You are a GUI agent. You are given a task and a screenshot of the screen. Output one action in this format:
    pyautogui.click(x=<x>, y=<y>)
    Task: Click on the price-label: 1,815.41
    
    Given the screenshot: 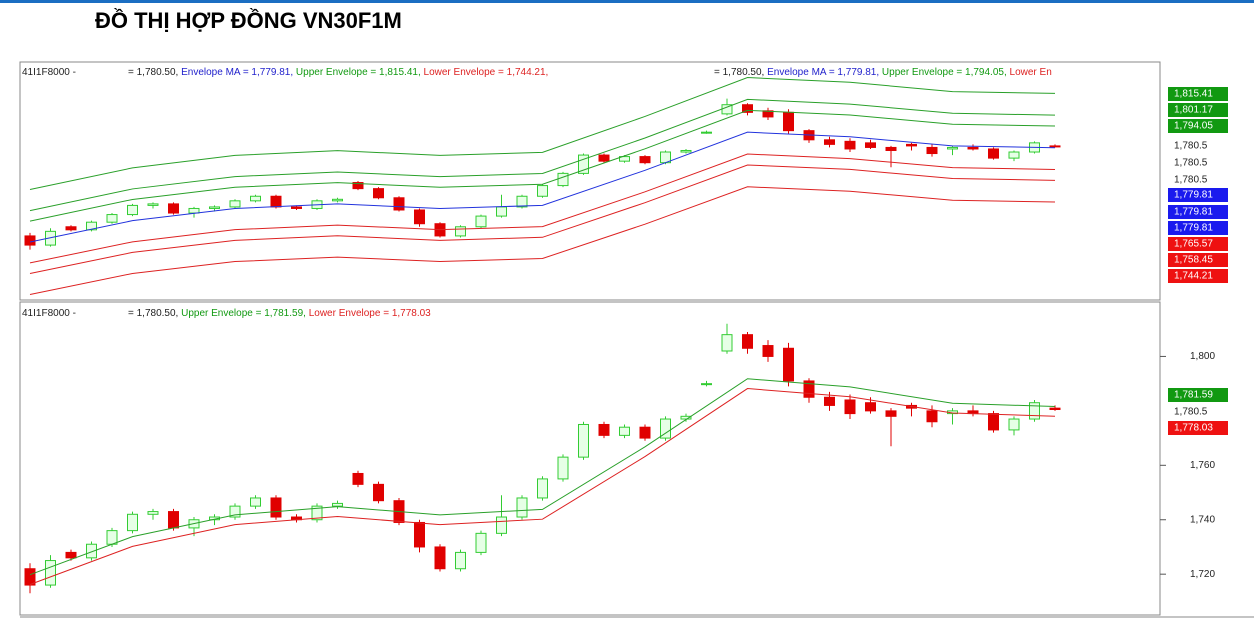 What is the action you would take?
    pyautogui.click(x=1193, y=94)
    